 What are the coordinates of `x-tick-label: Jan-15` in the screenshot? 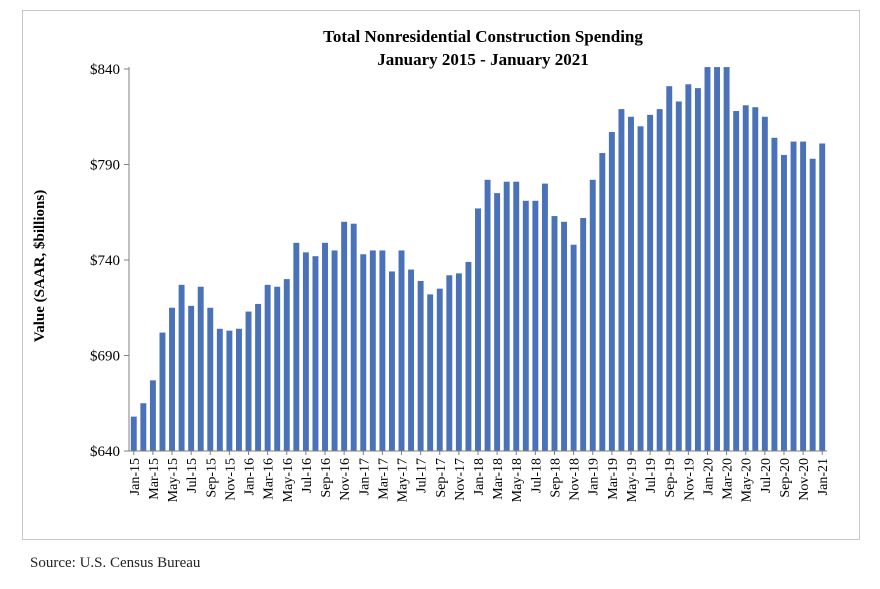 It's located at (135, 476).